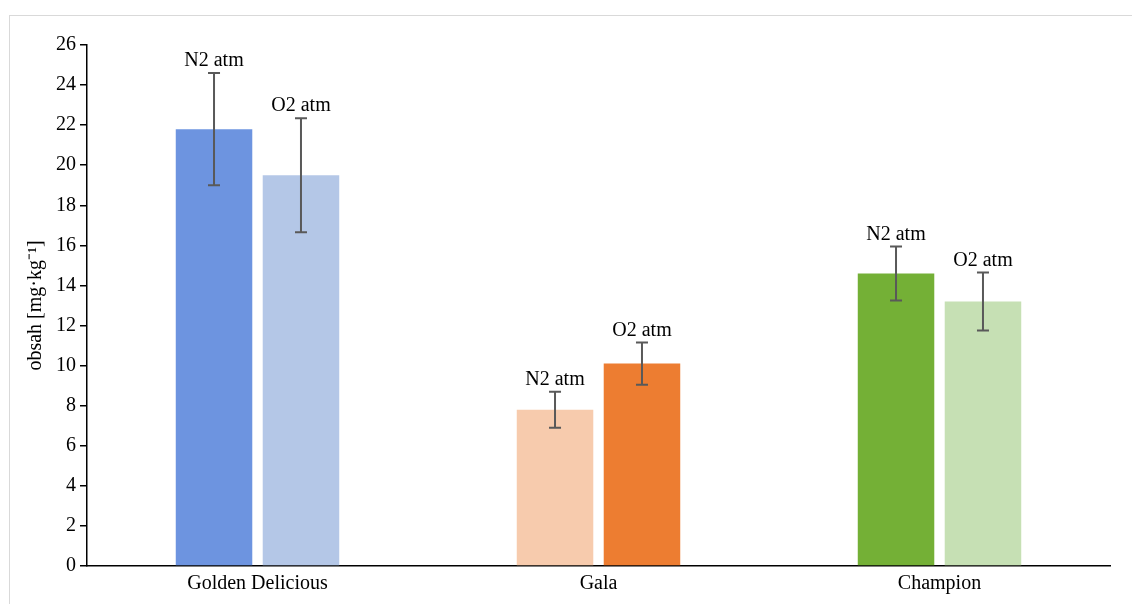 This screenshot has width=1132, height=604. Describe the element at coordinates (66, 123) in the screenshot. I see `y-tick-label: 22` at that location.